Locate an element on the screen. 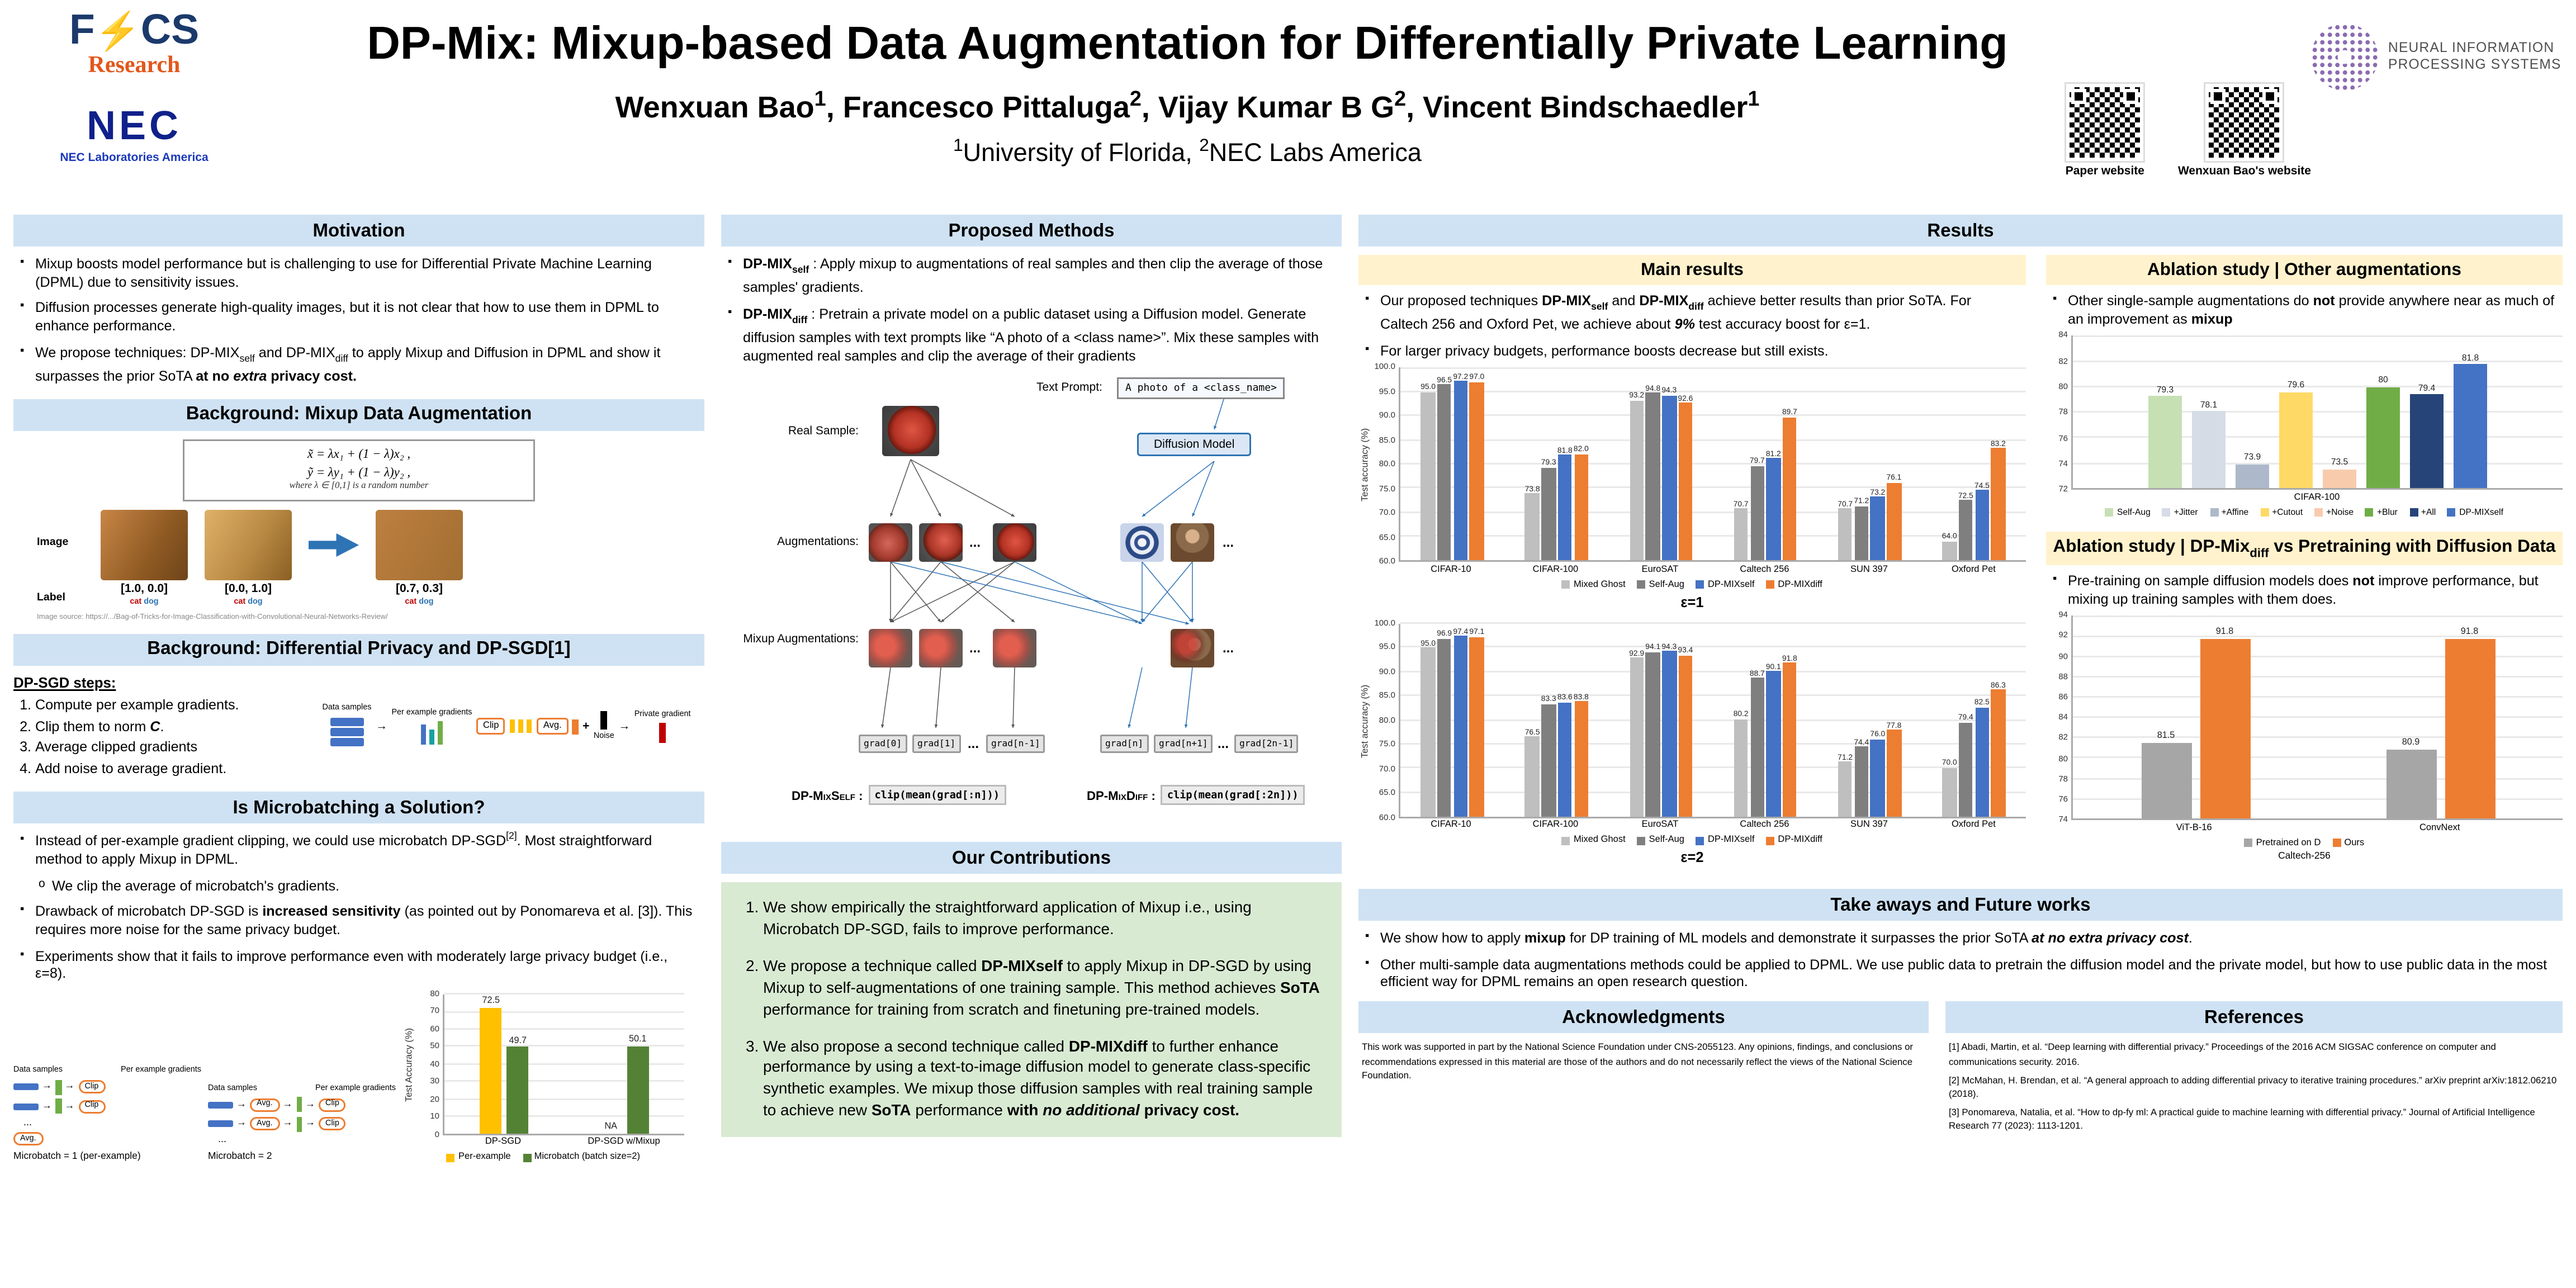 This screenshot has height=1288, width=2576. chart-y-axis-title: Test accuracy (%) is located at coordinates (1366, 465).